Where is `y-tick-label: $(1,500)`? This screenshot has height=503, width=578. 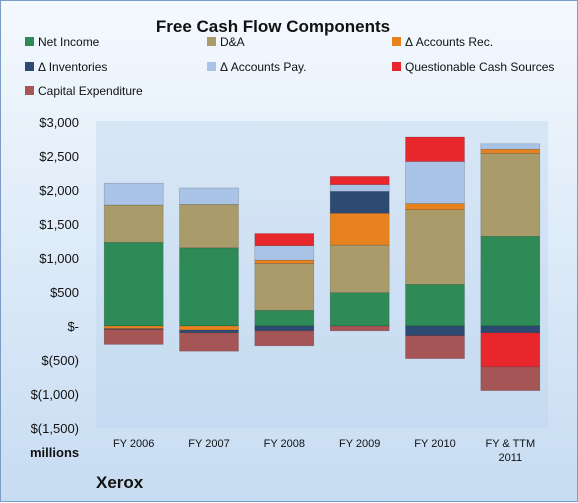 y-tick-label: $(1,500) is located at coordinates (55, 428).